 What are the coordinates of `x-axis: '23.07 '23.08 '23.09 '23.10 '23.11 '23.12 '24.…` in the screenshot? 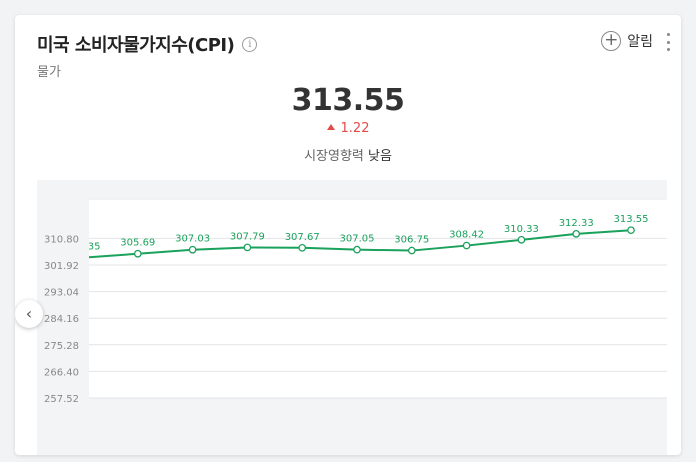 It's located at (356, 426).